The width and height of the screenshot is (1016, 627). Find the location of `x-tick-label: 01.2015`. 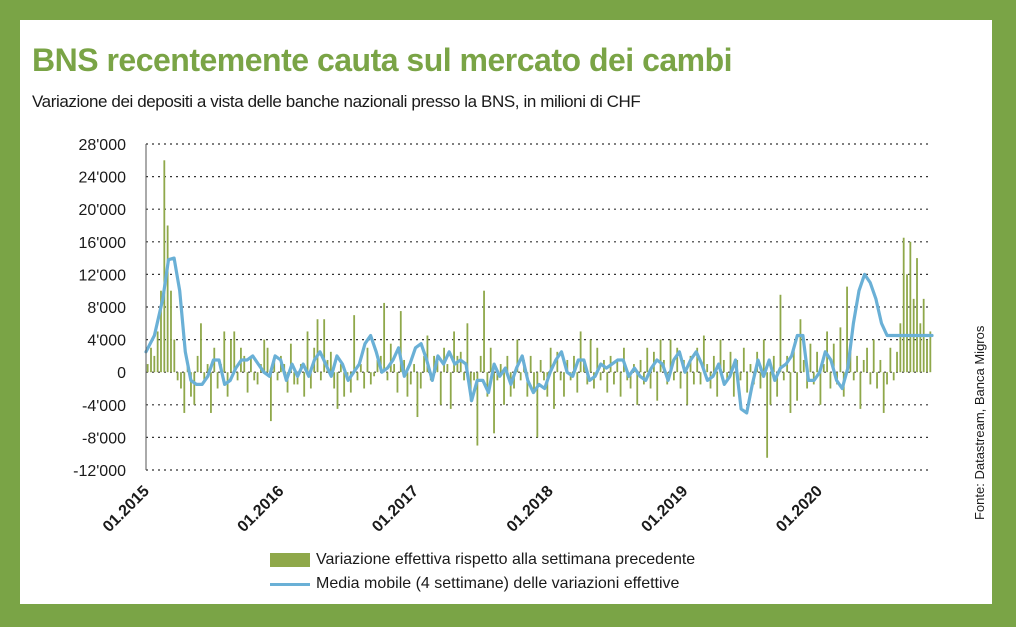

x-tick-label: 01.2015 is located at coordinates (126, 509).